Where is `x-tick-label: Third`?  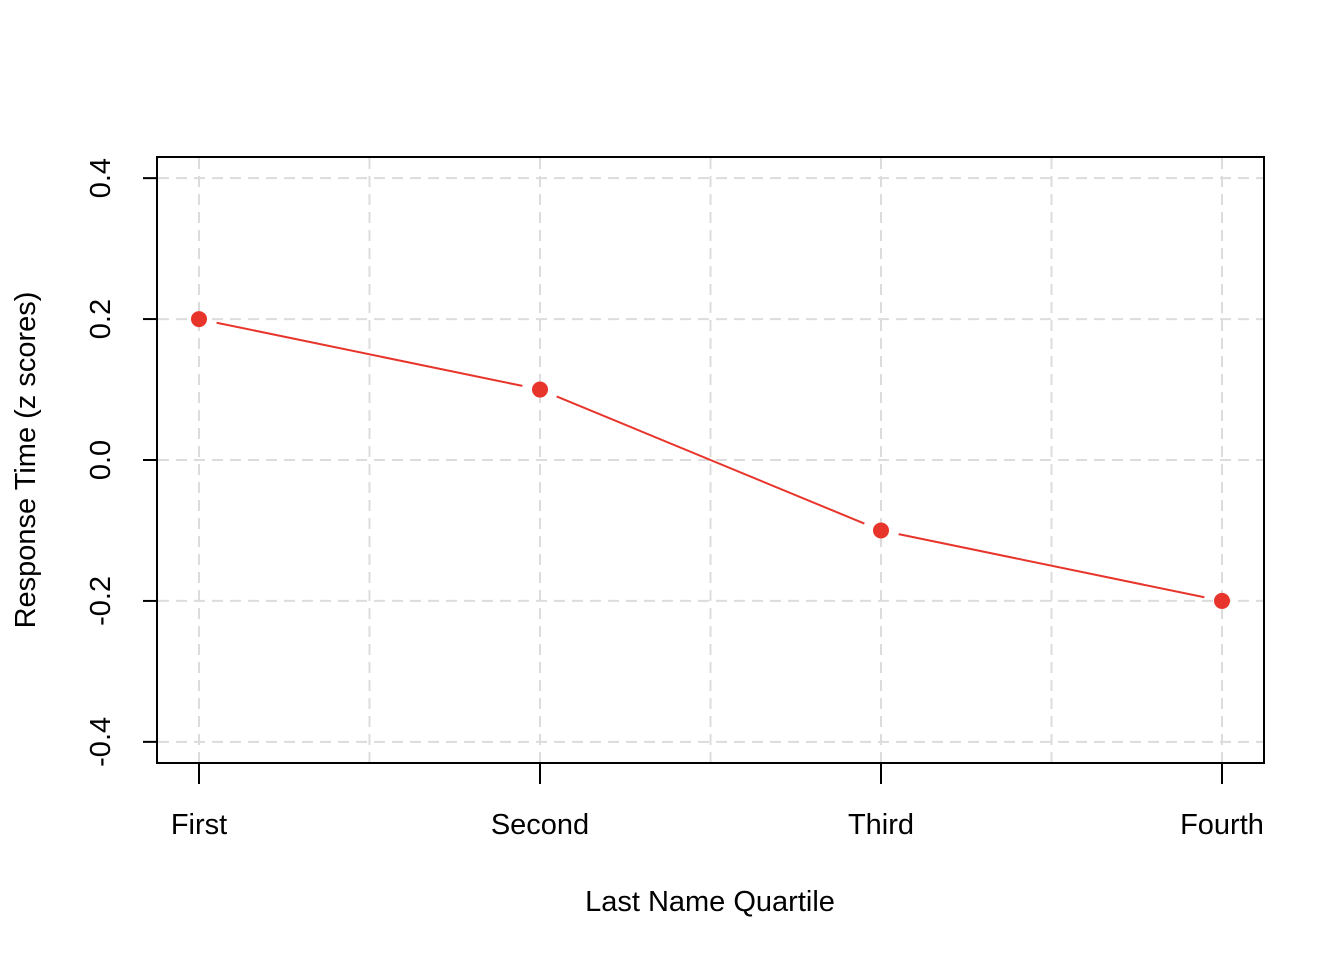
x-tick-label: Third is located at coordinates (881, 825).